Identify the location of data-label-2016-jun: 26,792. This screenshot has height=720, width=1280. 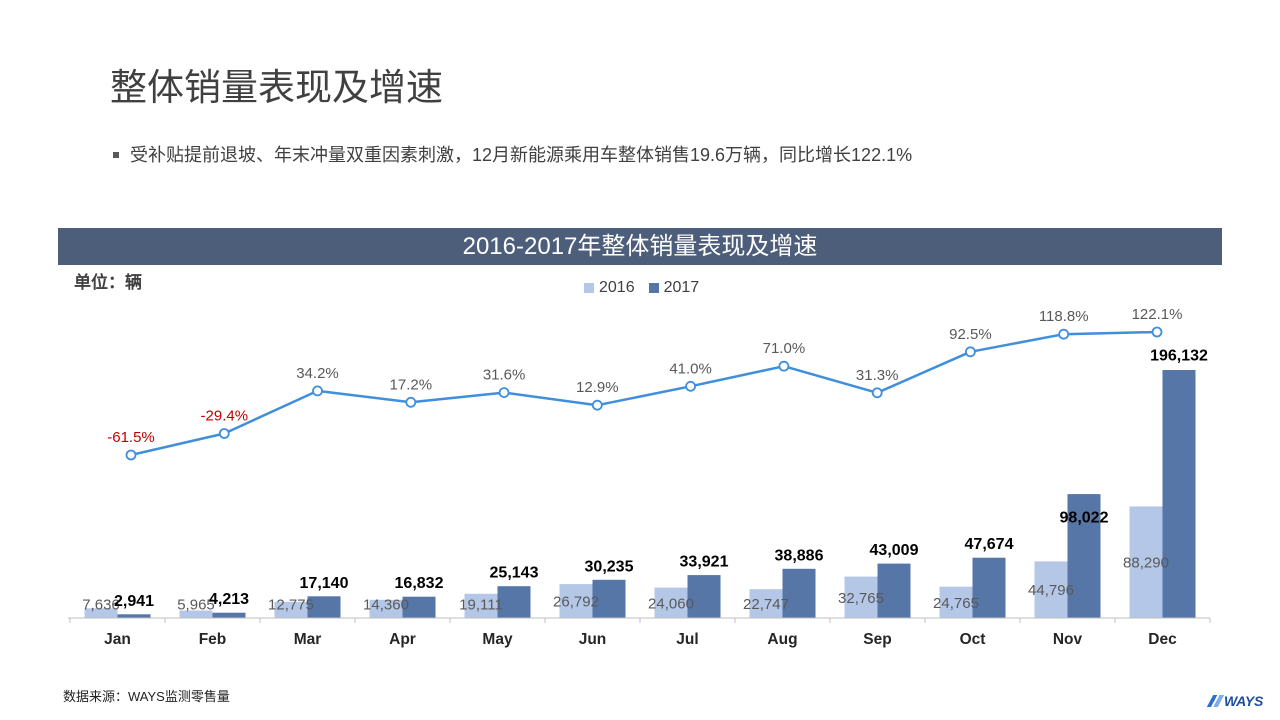
(576, 602).